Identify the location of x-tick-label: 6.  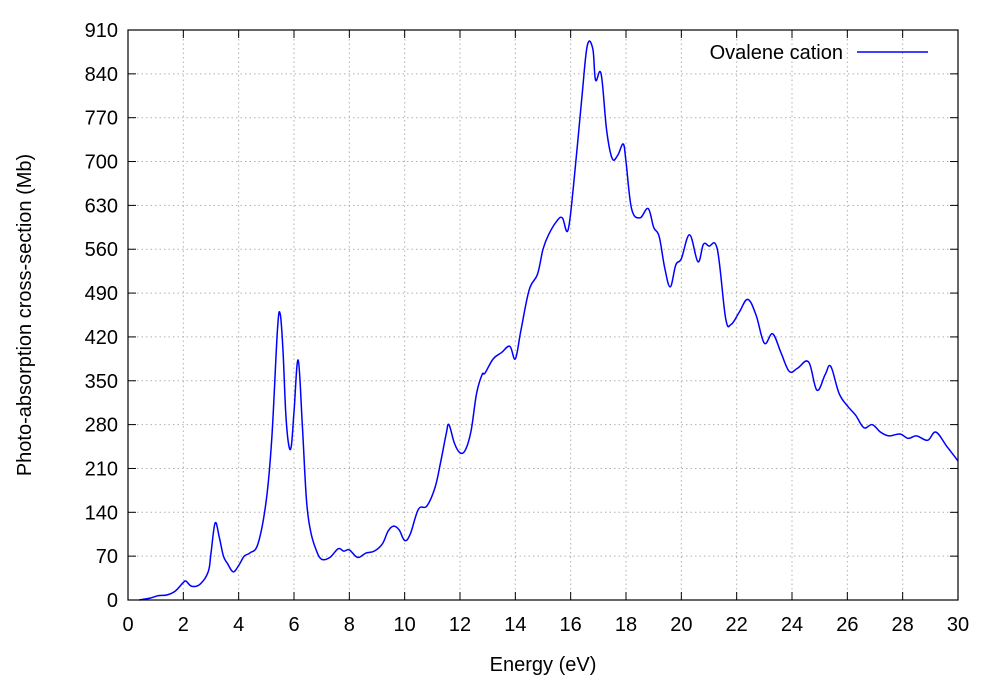
(293, 625).